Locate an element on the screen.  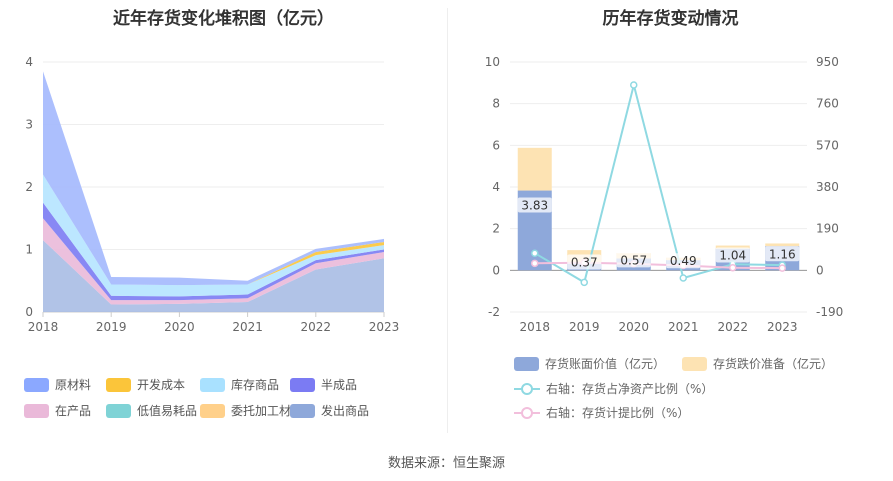
data-label: 1.04 is located at coordinates (732, 256).